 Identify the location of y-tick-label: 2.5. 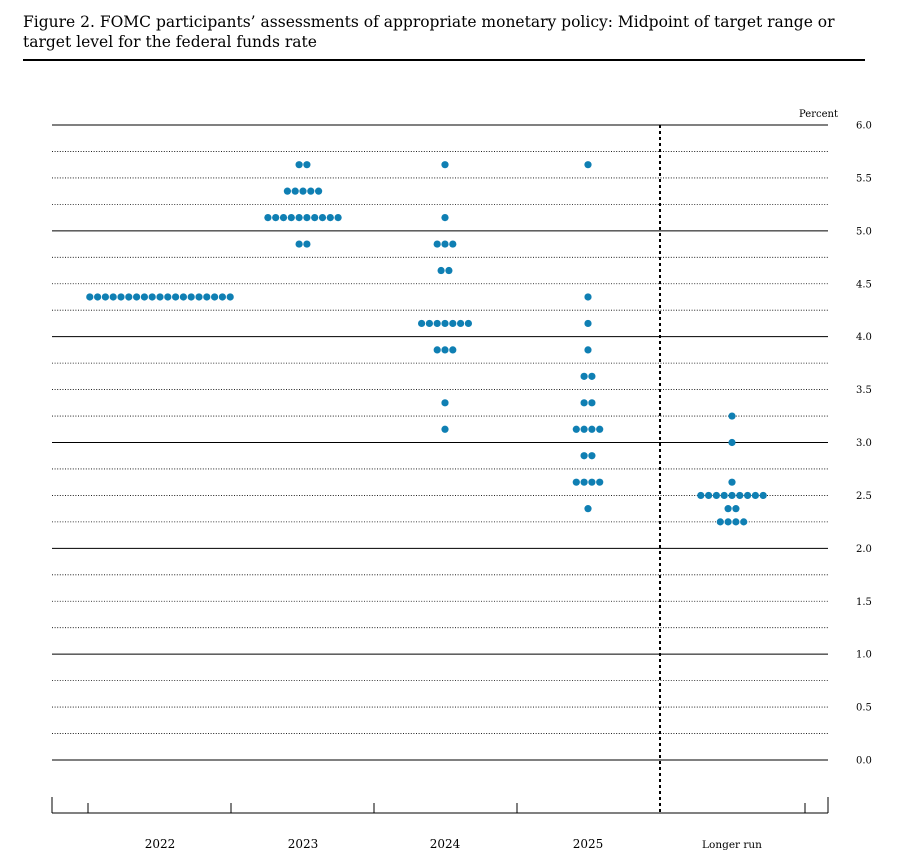
(864, 496).